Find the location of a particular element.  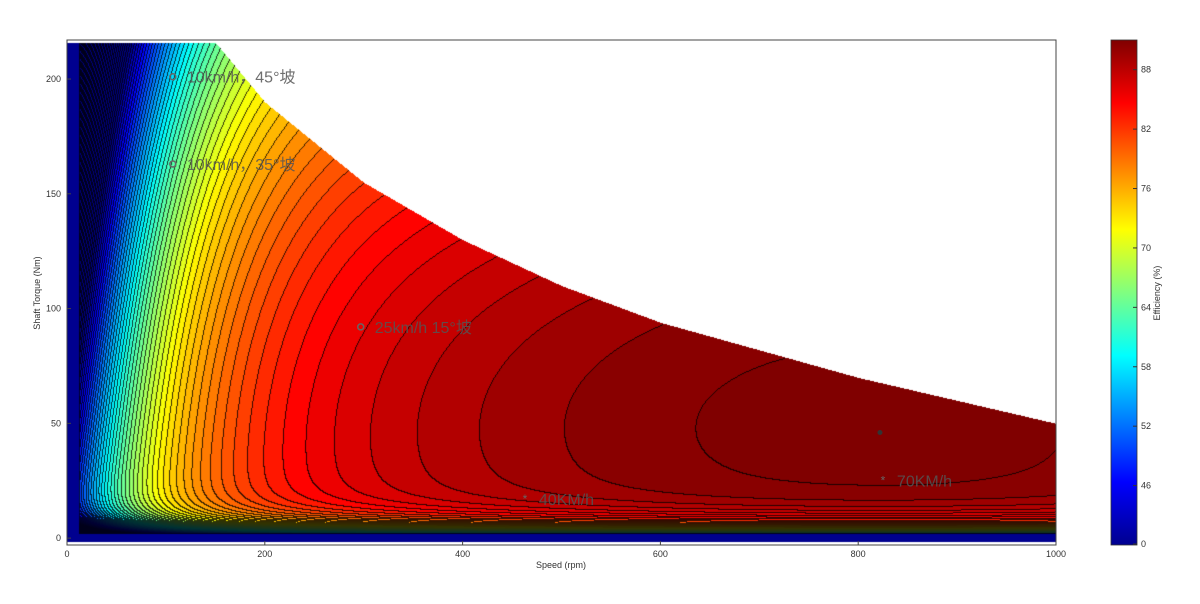

operating-point-marker is located at coordinates (880, 433).